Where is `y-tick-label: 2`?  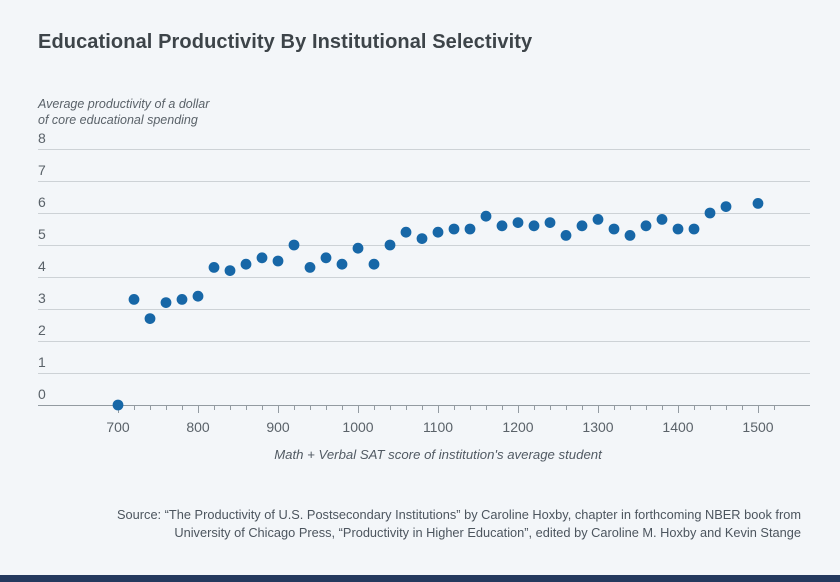
y-tick-label: 2 is located at coordinates (42, 330).